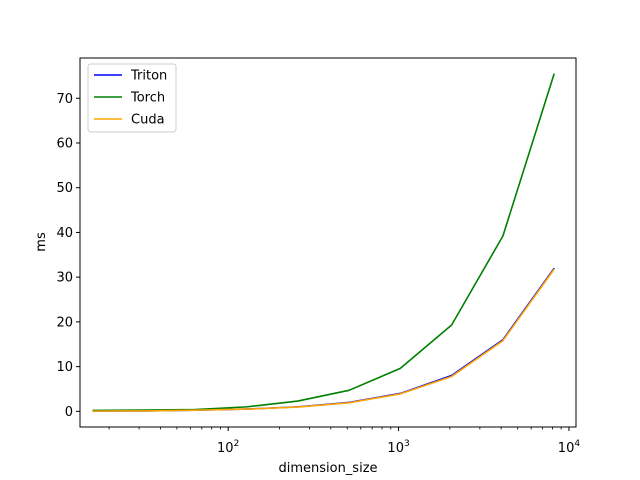  I want to click on y-tick-label: 20, so click(64, 322).